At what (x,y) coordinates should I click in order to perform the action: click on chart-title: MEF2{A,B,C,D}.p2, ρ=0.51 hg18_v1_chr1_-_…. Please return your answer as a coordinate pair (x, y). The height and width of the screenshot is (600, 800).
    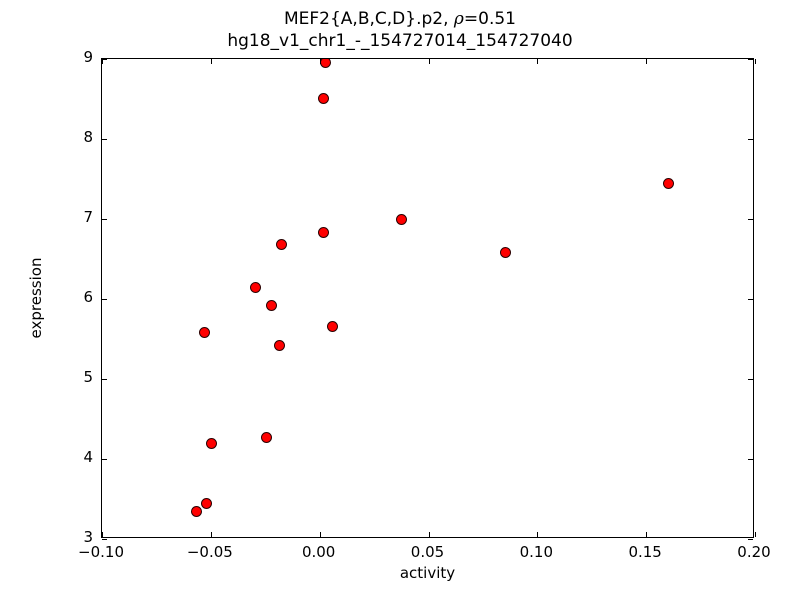
    Looking at the image, I should click on (400, 30).